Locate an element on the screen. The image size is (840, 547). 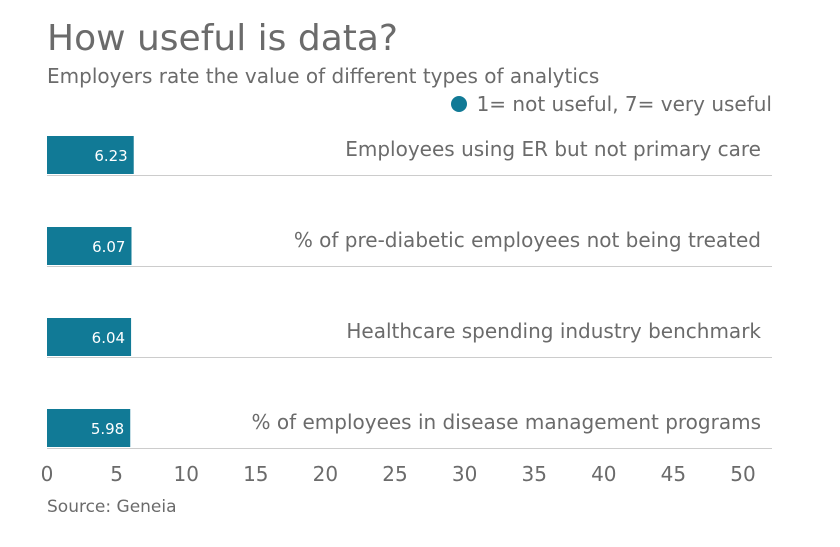
x-tick-label-50: 50 is located at coordinates (742, 474).